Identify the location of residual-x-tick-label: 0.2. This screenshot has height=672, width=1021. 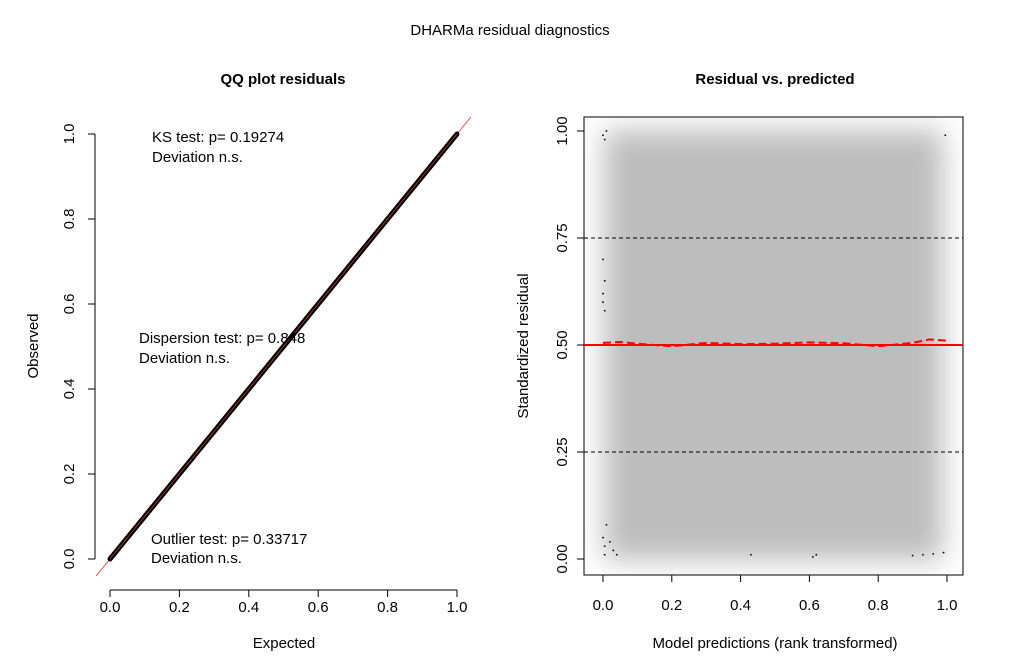
(671, 605).